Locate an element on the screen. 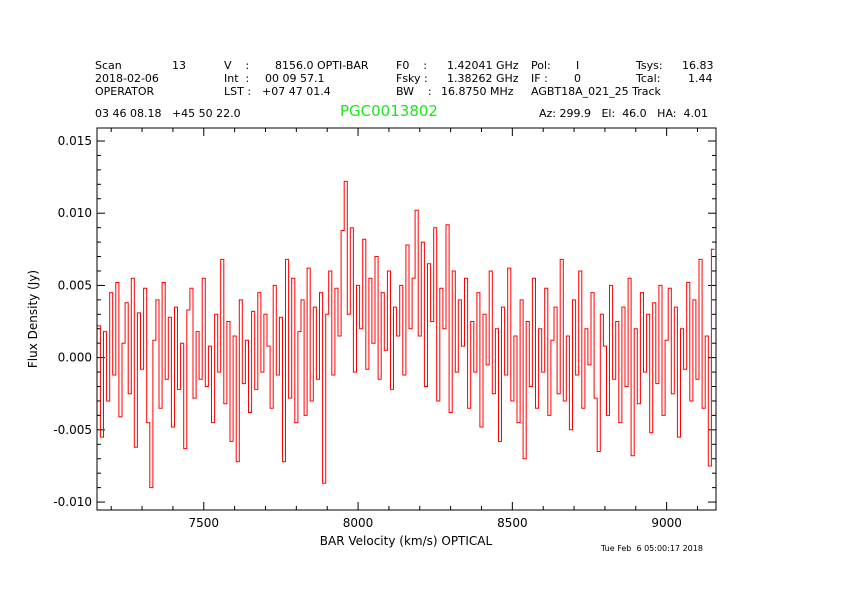 The width and height of the screenshot is (842, 595). if-value: 0 is located at coordinates (577, 78).